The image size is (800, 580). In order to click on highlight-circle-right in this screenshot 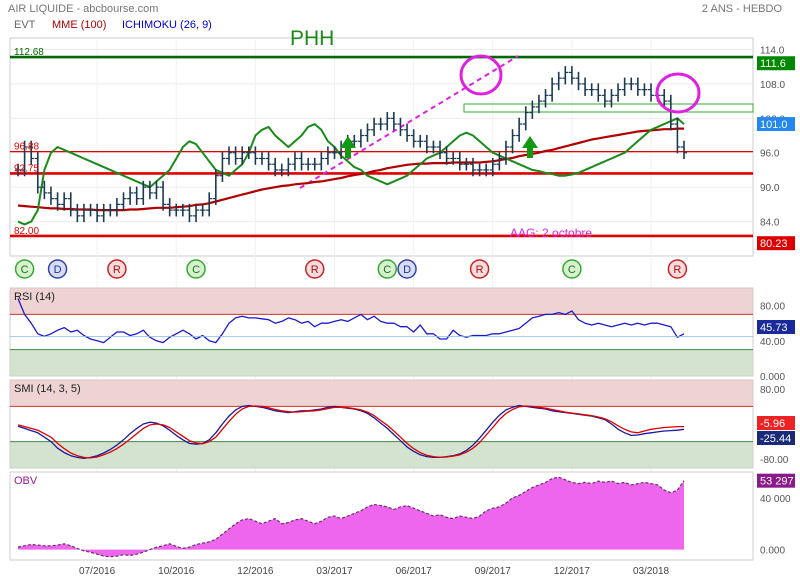, I will do `click(678, 93)`.